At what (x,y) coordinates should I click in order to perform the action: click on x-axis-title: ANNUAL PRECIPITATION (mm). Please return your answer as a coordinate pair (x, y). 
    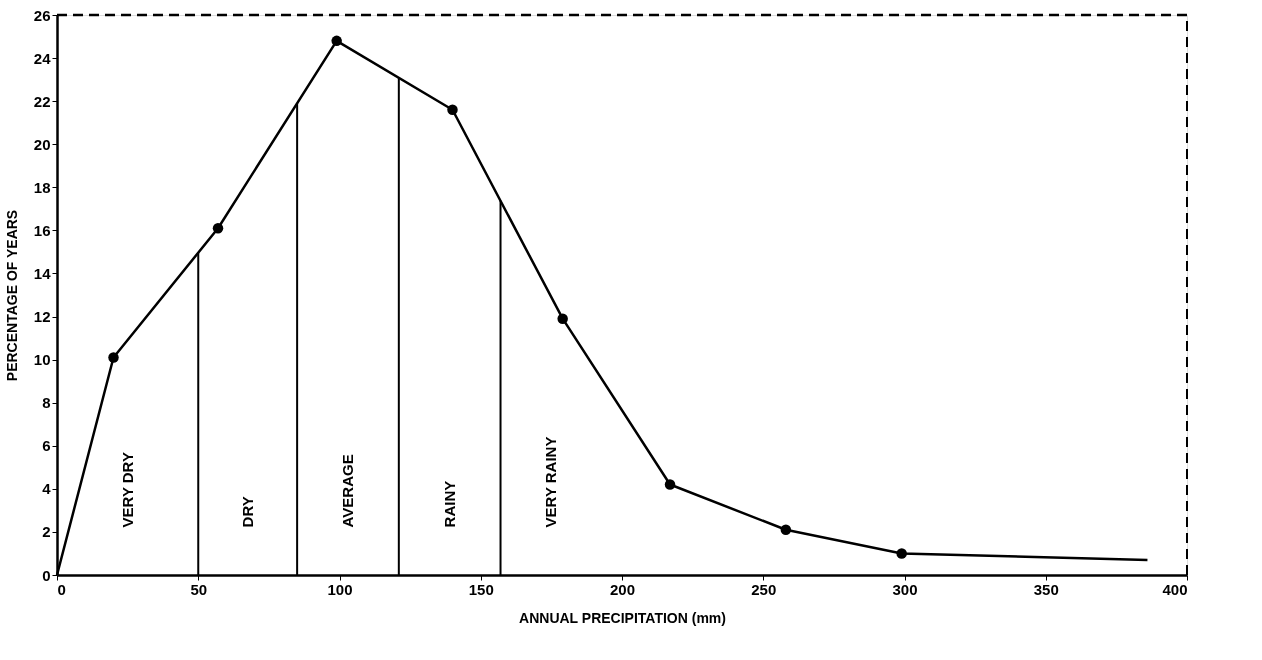
    Looking at the image, I should click on (622, 617).